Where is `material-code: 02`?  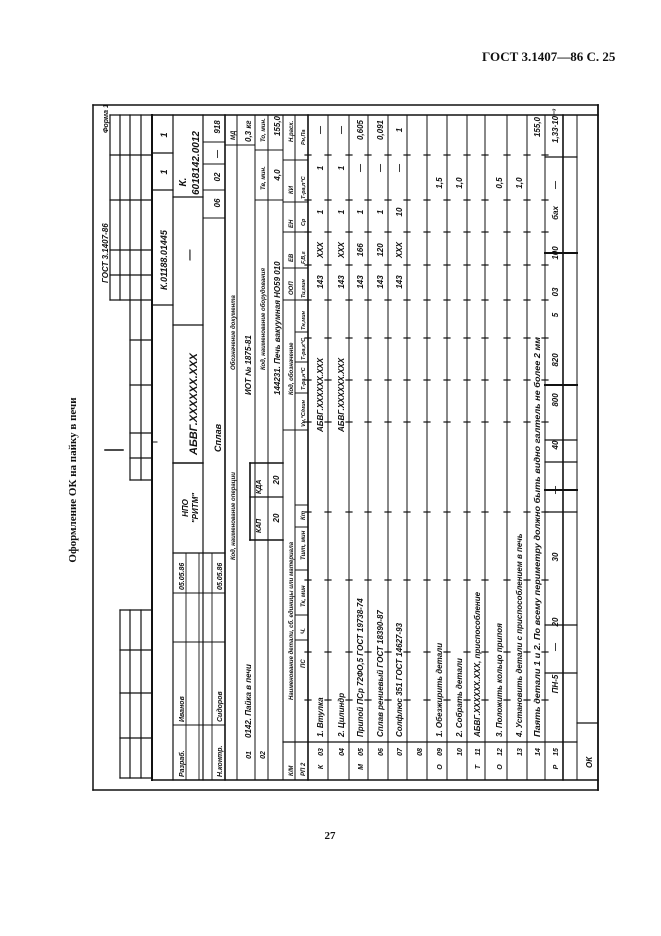
material-code: 02 is located at coordinates (217, 176).